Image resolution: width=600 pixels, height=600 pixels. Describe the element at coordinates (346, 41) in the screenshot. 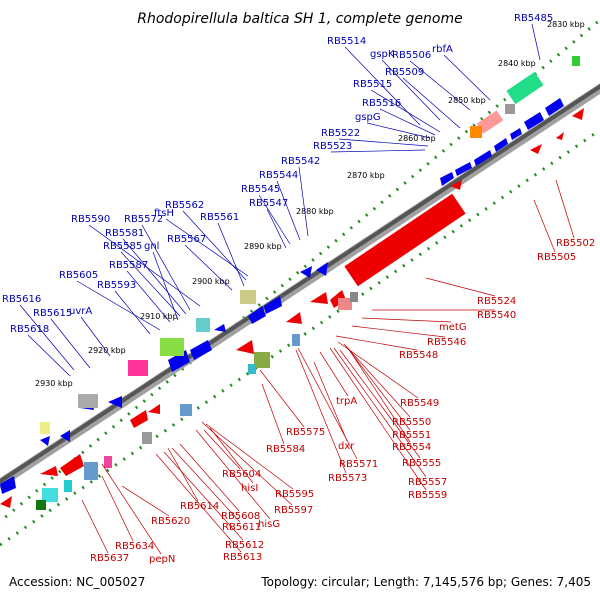

I see `gene-label: RB5514` at that location.